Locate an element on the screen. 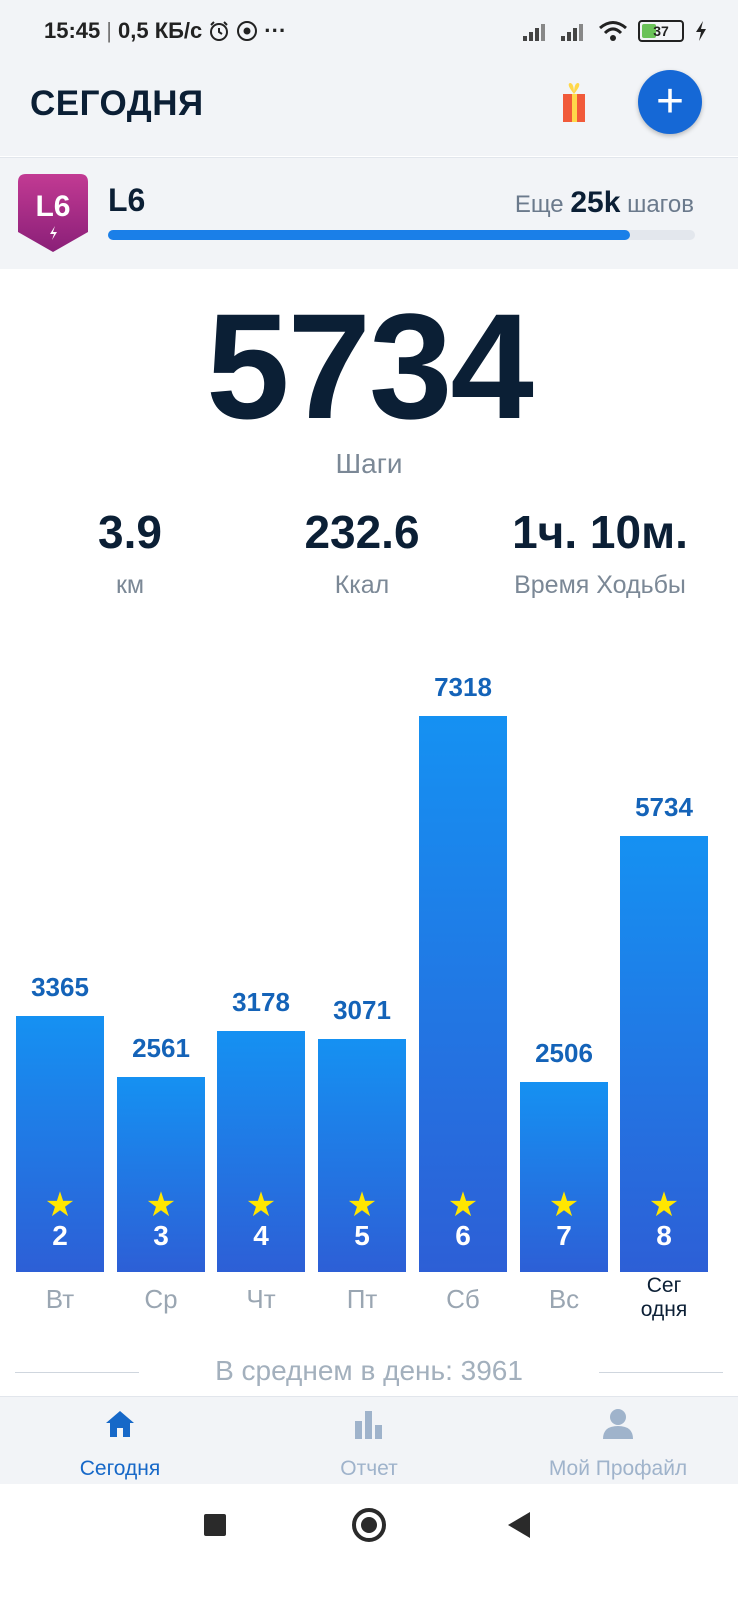  battery-fill is located at coordinates (649, 31).